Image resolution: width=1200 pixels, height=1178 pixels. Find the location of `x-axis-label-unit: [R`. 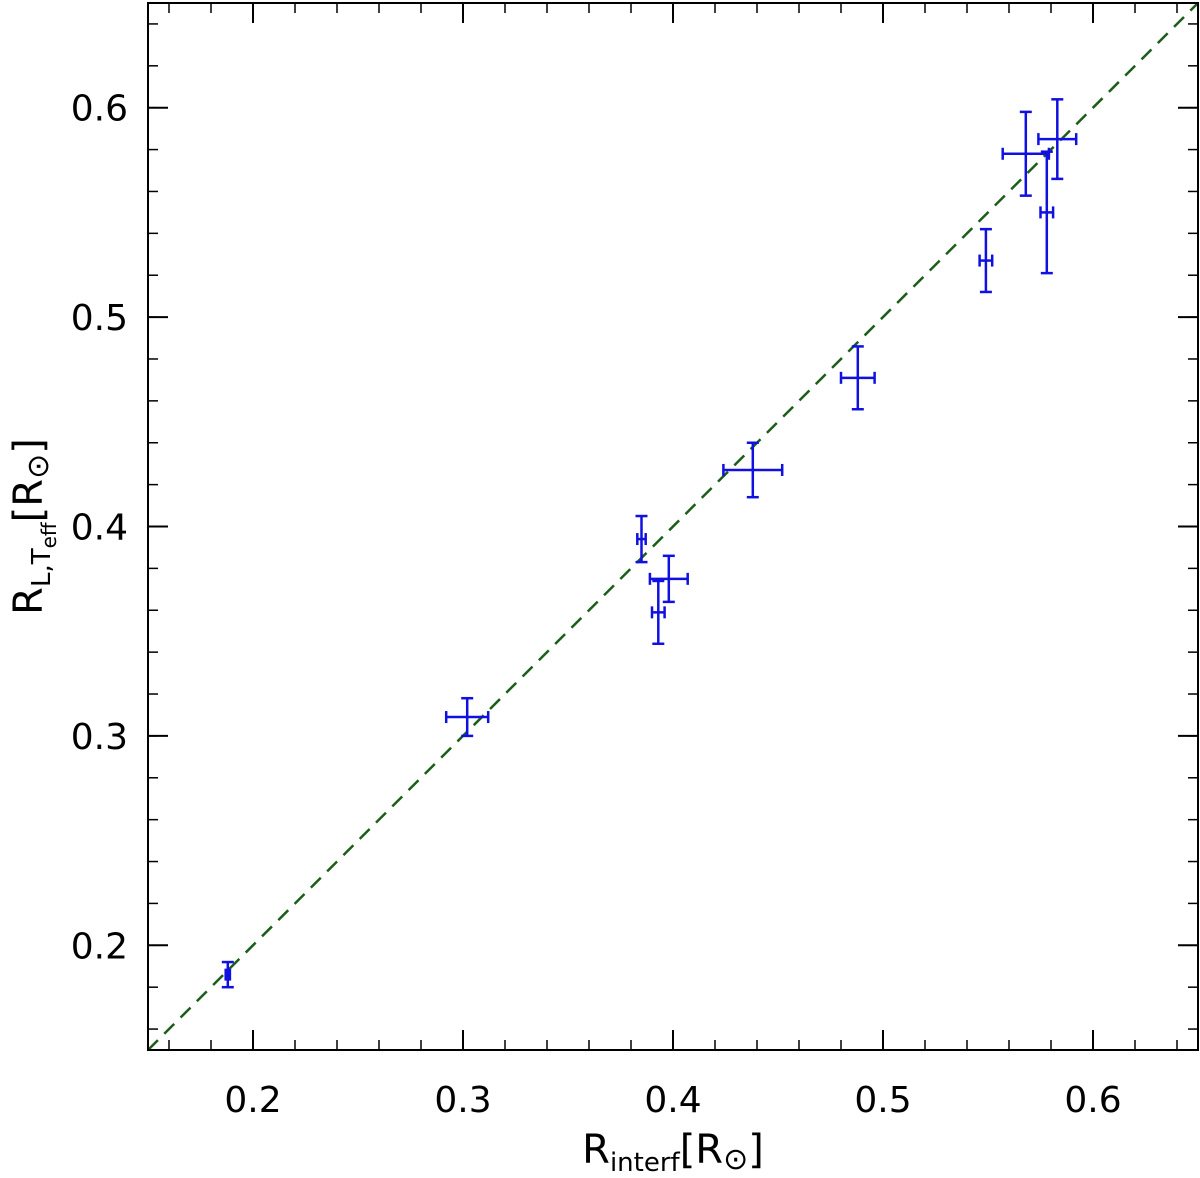

x-axis-label-unit: [R is located at coordinates (701, 1150).